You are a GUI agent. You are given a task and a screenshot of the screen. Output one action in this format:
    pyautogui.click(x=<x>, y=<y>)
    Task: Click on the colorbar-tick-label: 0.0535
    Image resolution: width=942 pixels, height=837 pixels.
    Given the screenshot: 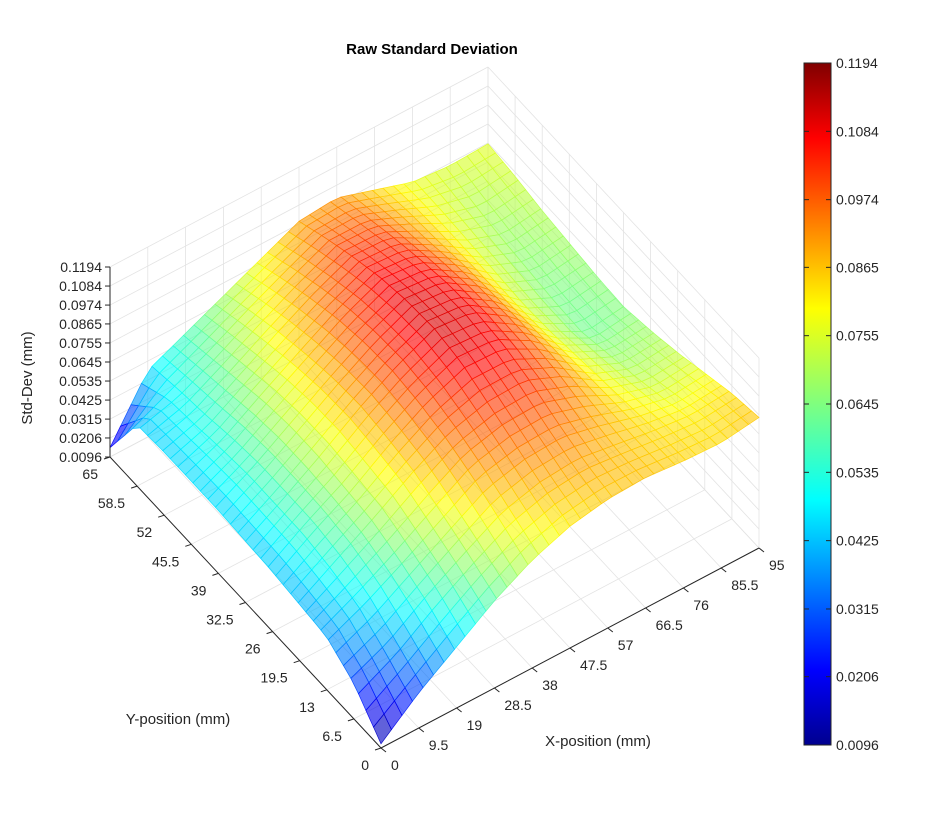 What is the action you would take?
    pyautogui.click(x=857, y=472)
    